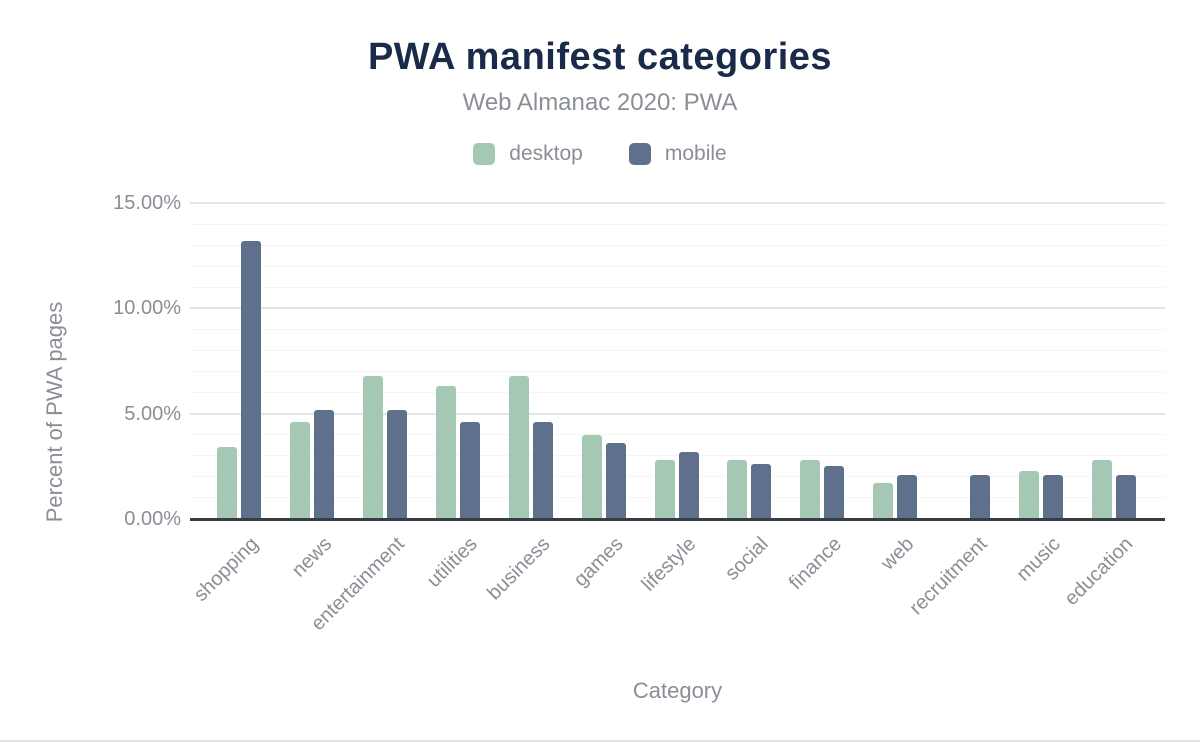  I want to click on x-category-label-recruitment: recruitment, so click(948, 576).